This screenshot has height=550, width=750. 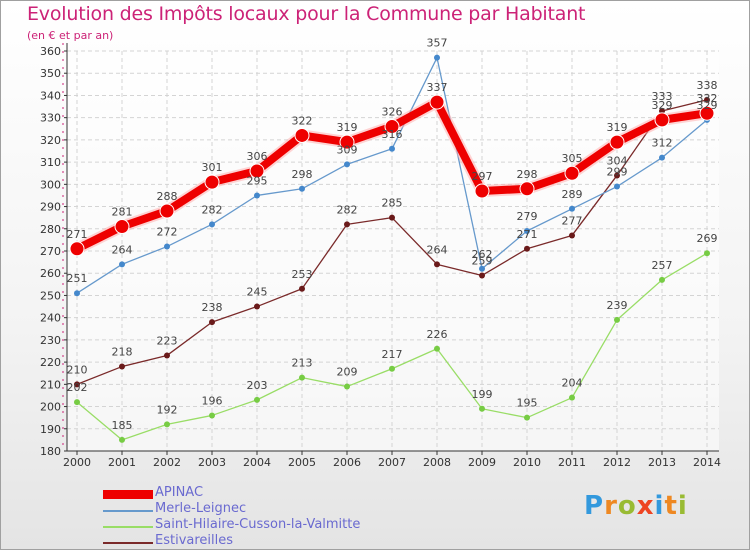 What do you see at coordinates (50, 229) in the screenshot?
I see `y-tick-label: 280` at bounding box center [50, 229].